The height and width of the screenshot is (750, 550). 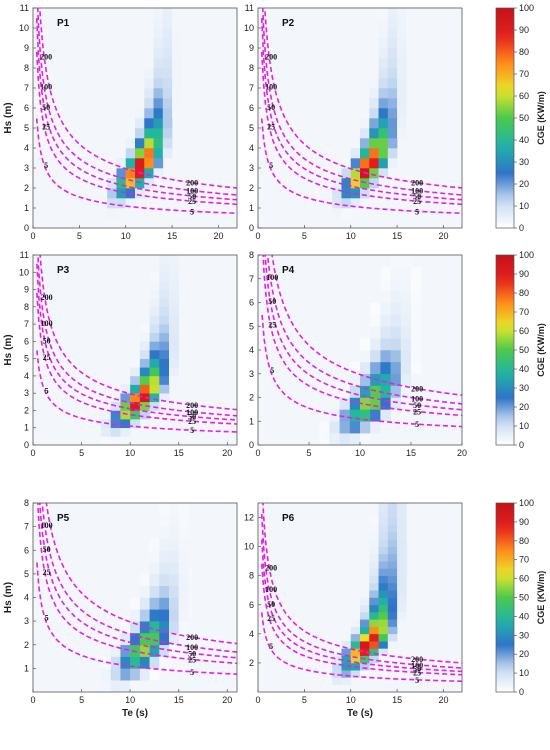 I want to click on colorbar-gradient, so click(x=505, y=597).